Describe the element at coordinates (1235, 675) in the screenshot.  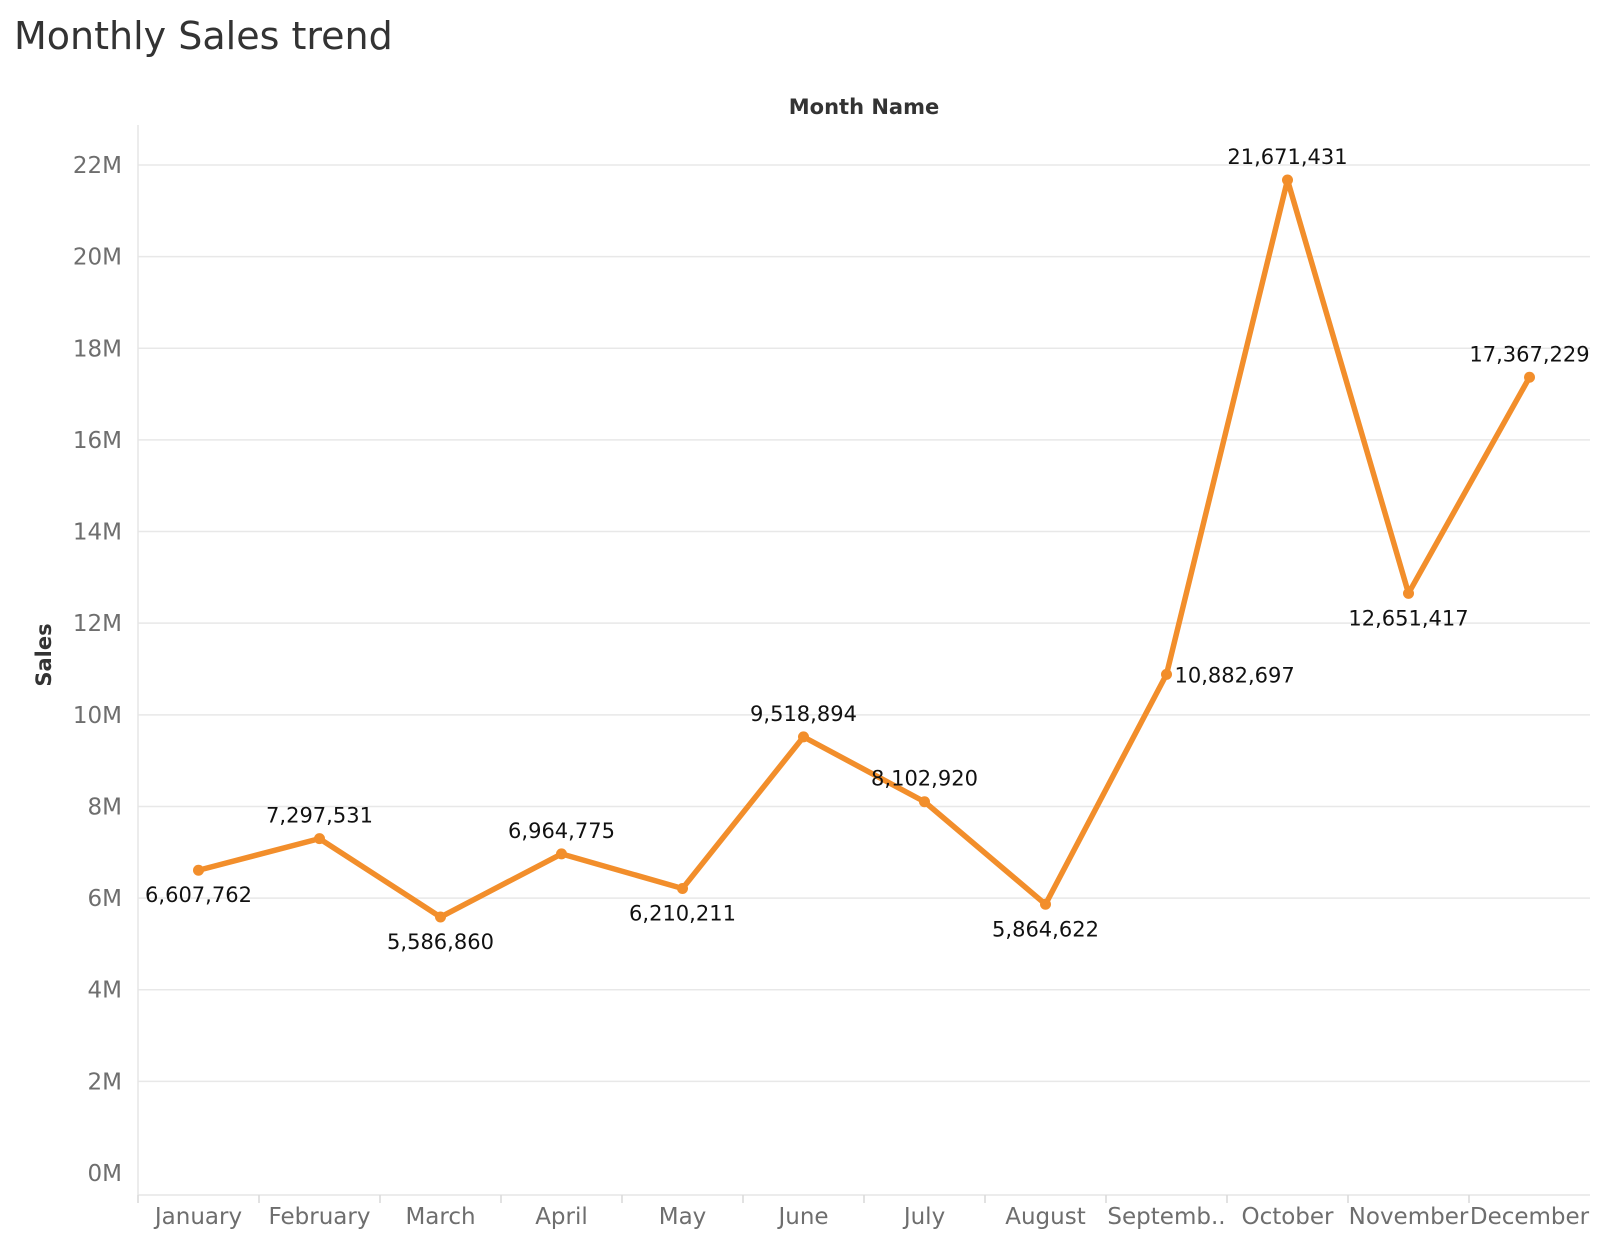
I see `data-label: 10,882,697` at that location.